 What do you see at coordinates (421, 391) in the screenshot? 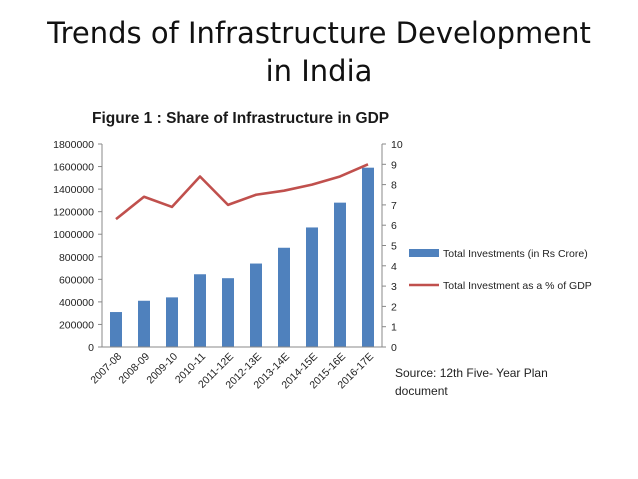
I see `source-line-2: document` at bounding box center [421, 391].